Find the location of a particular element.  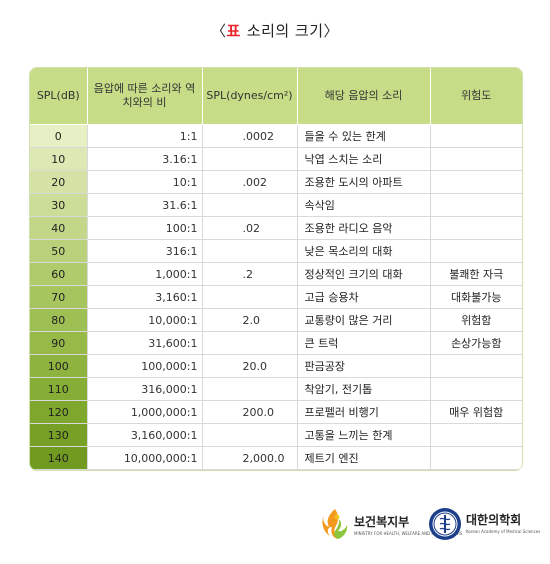

cell-pressure-ratio: 10,000,000:1 is located at coordinates (144, 458).